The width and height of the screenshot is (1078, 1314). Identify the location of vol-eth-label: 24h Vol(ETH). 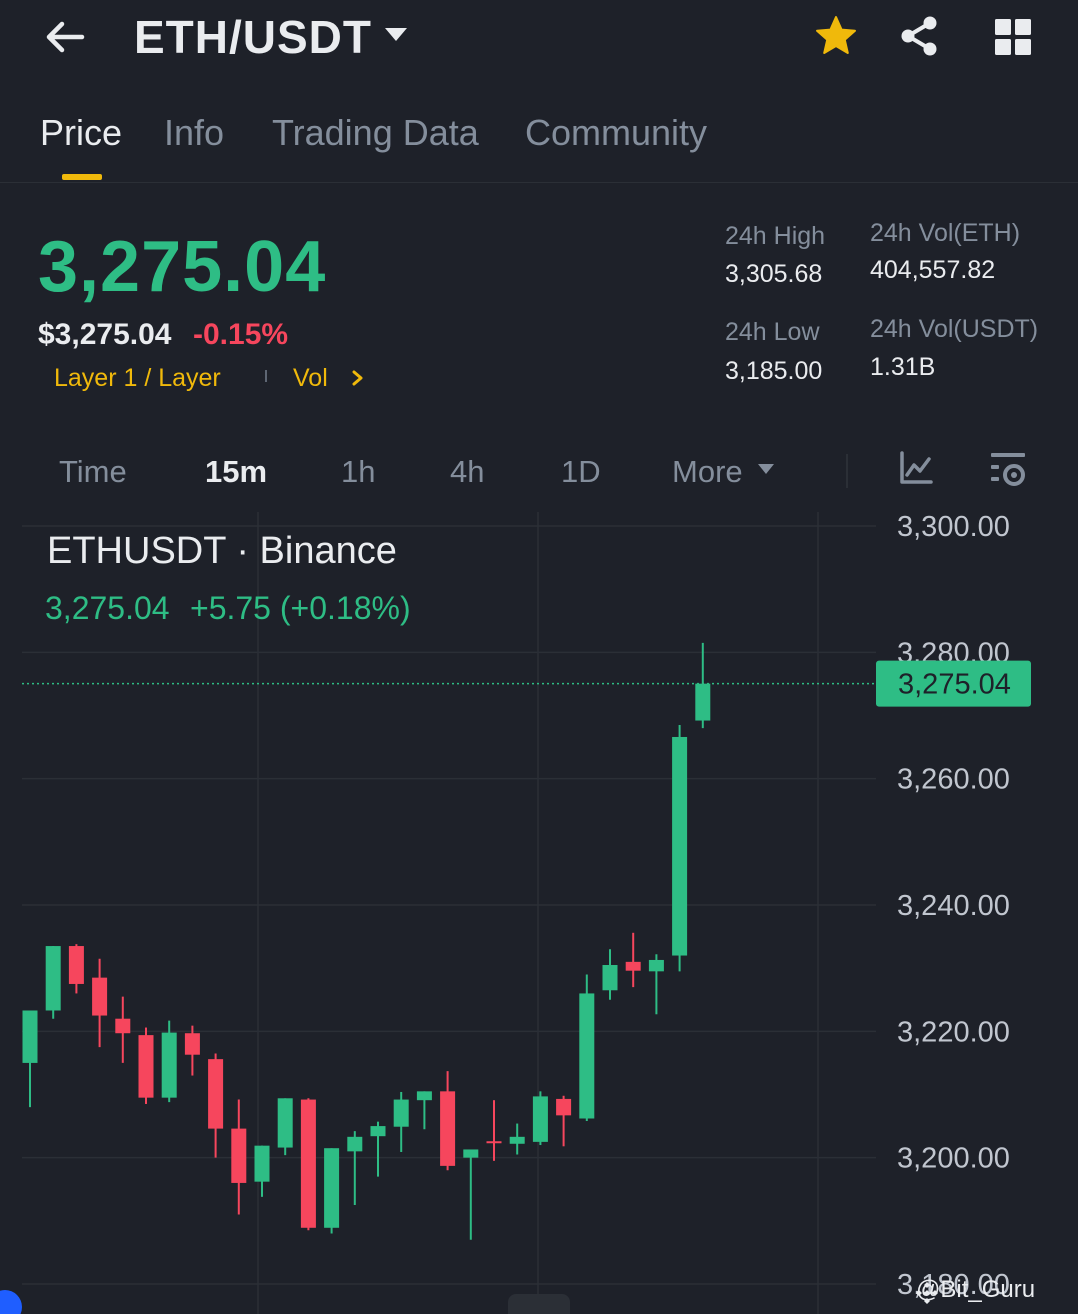
(945, 233).